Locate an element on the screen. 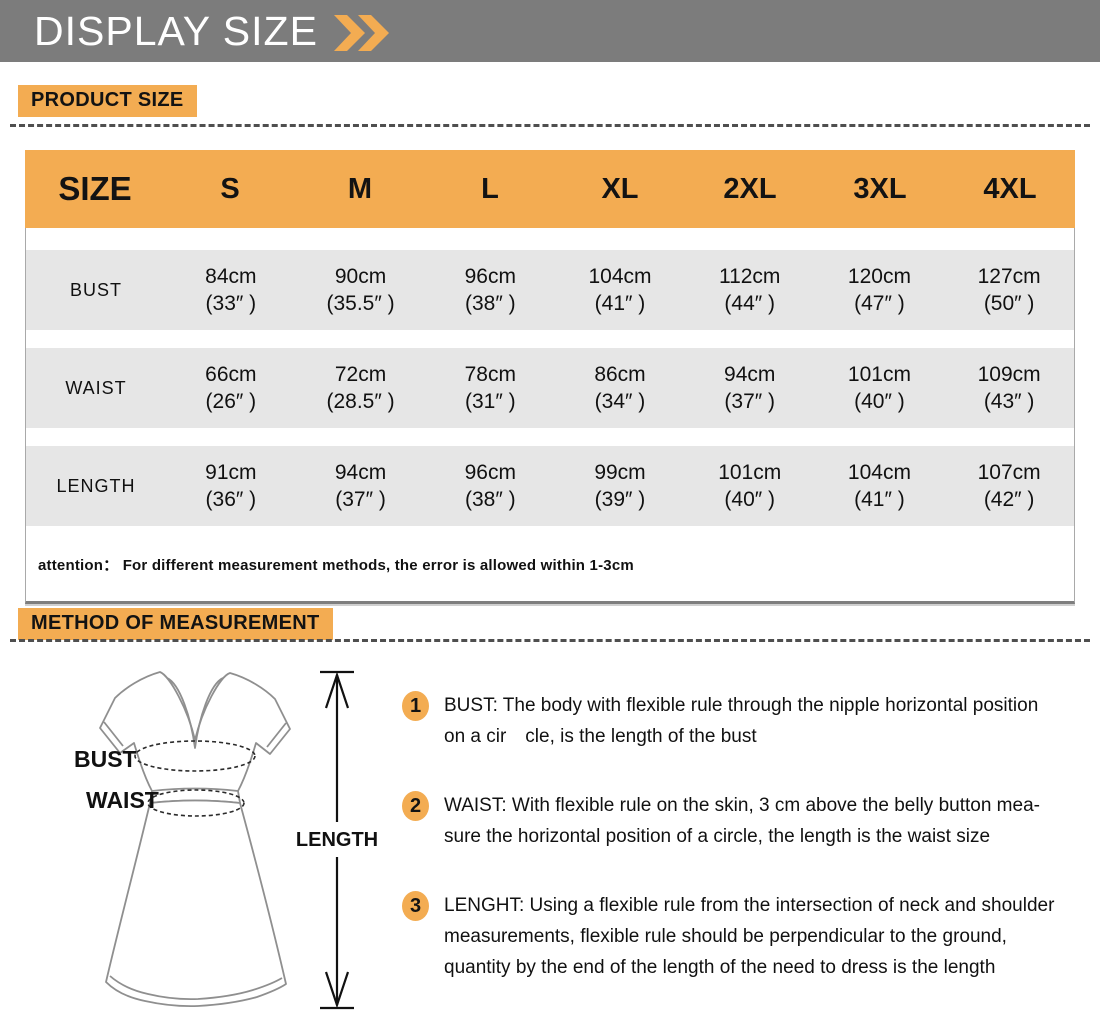  waist-diagram-label: WAIST is located at coordinates (122, 800).